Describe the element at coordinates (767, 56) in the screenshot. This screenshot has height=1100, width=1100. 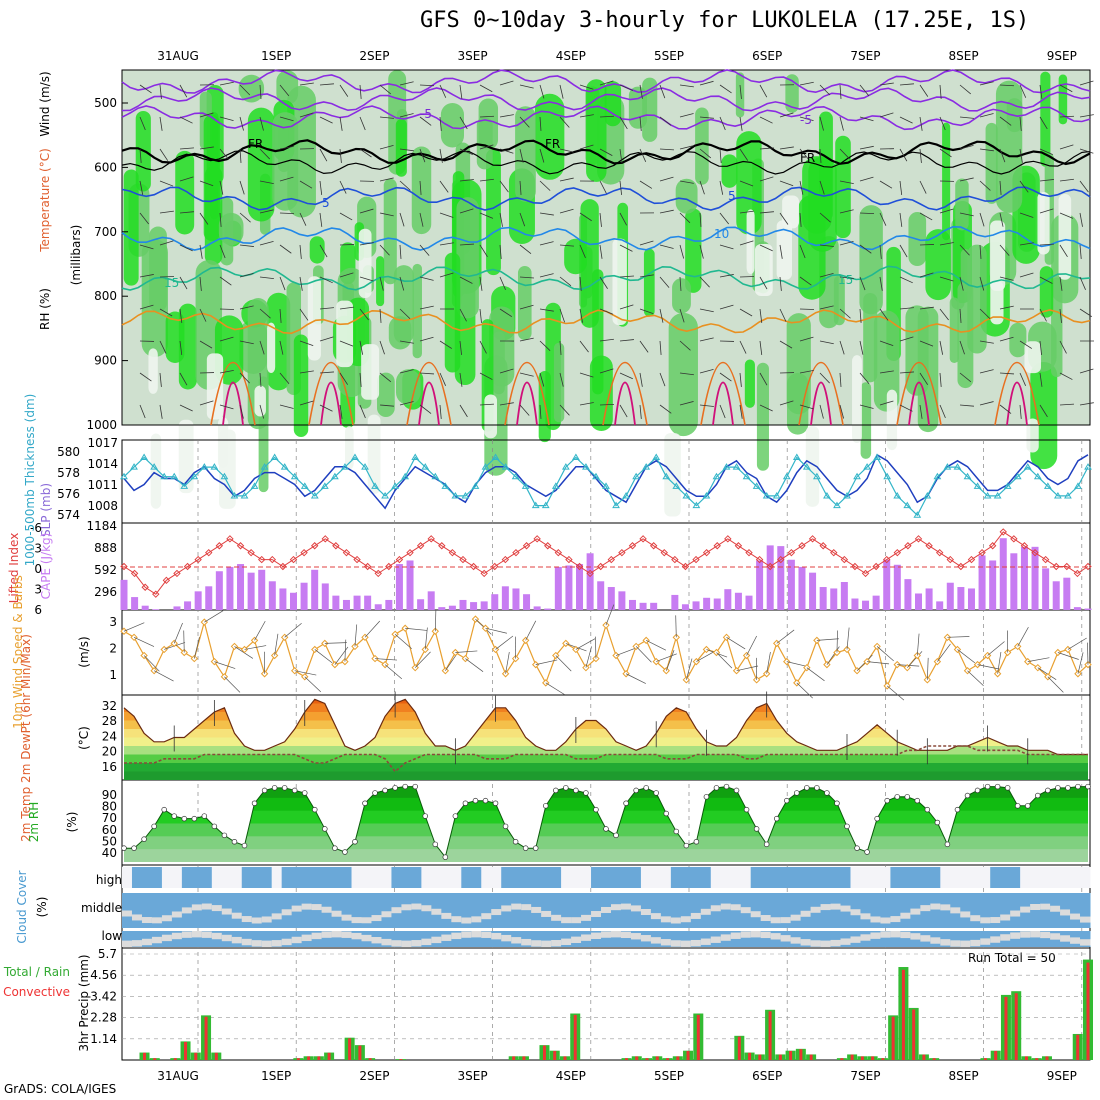
I see `time-label-top: 6SEP` at that location.